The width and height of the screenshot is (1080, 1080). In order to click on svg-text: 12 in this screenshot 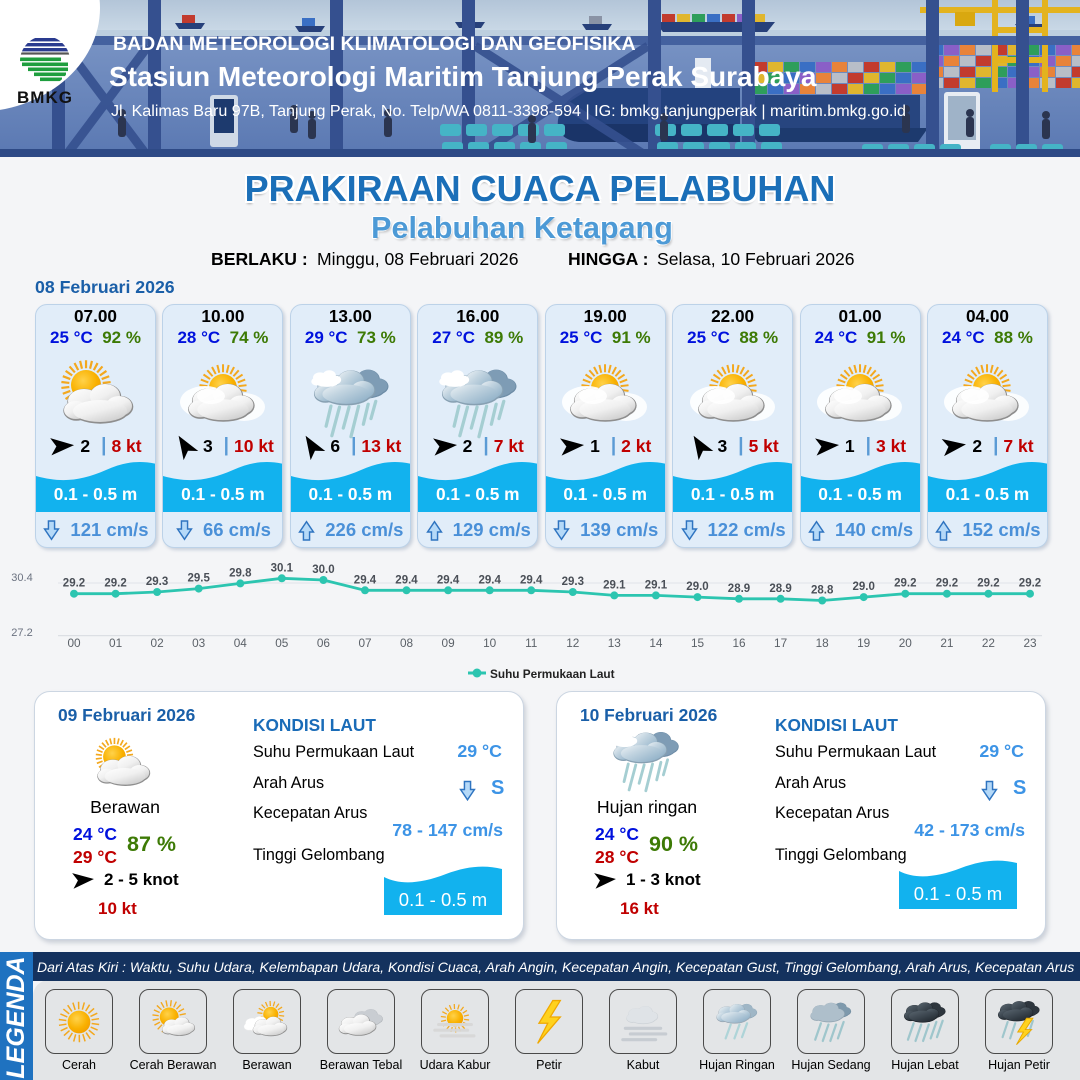, I will do `click(572, 643)`.